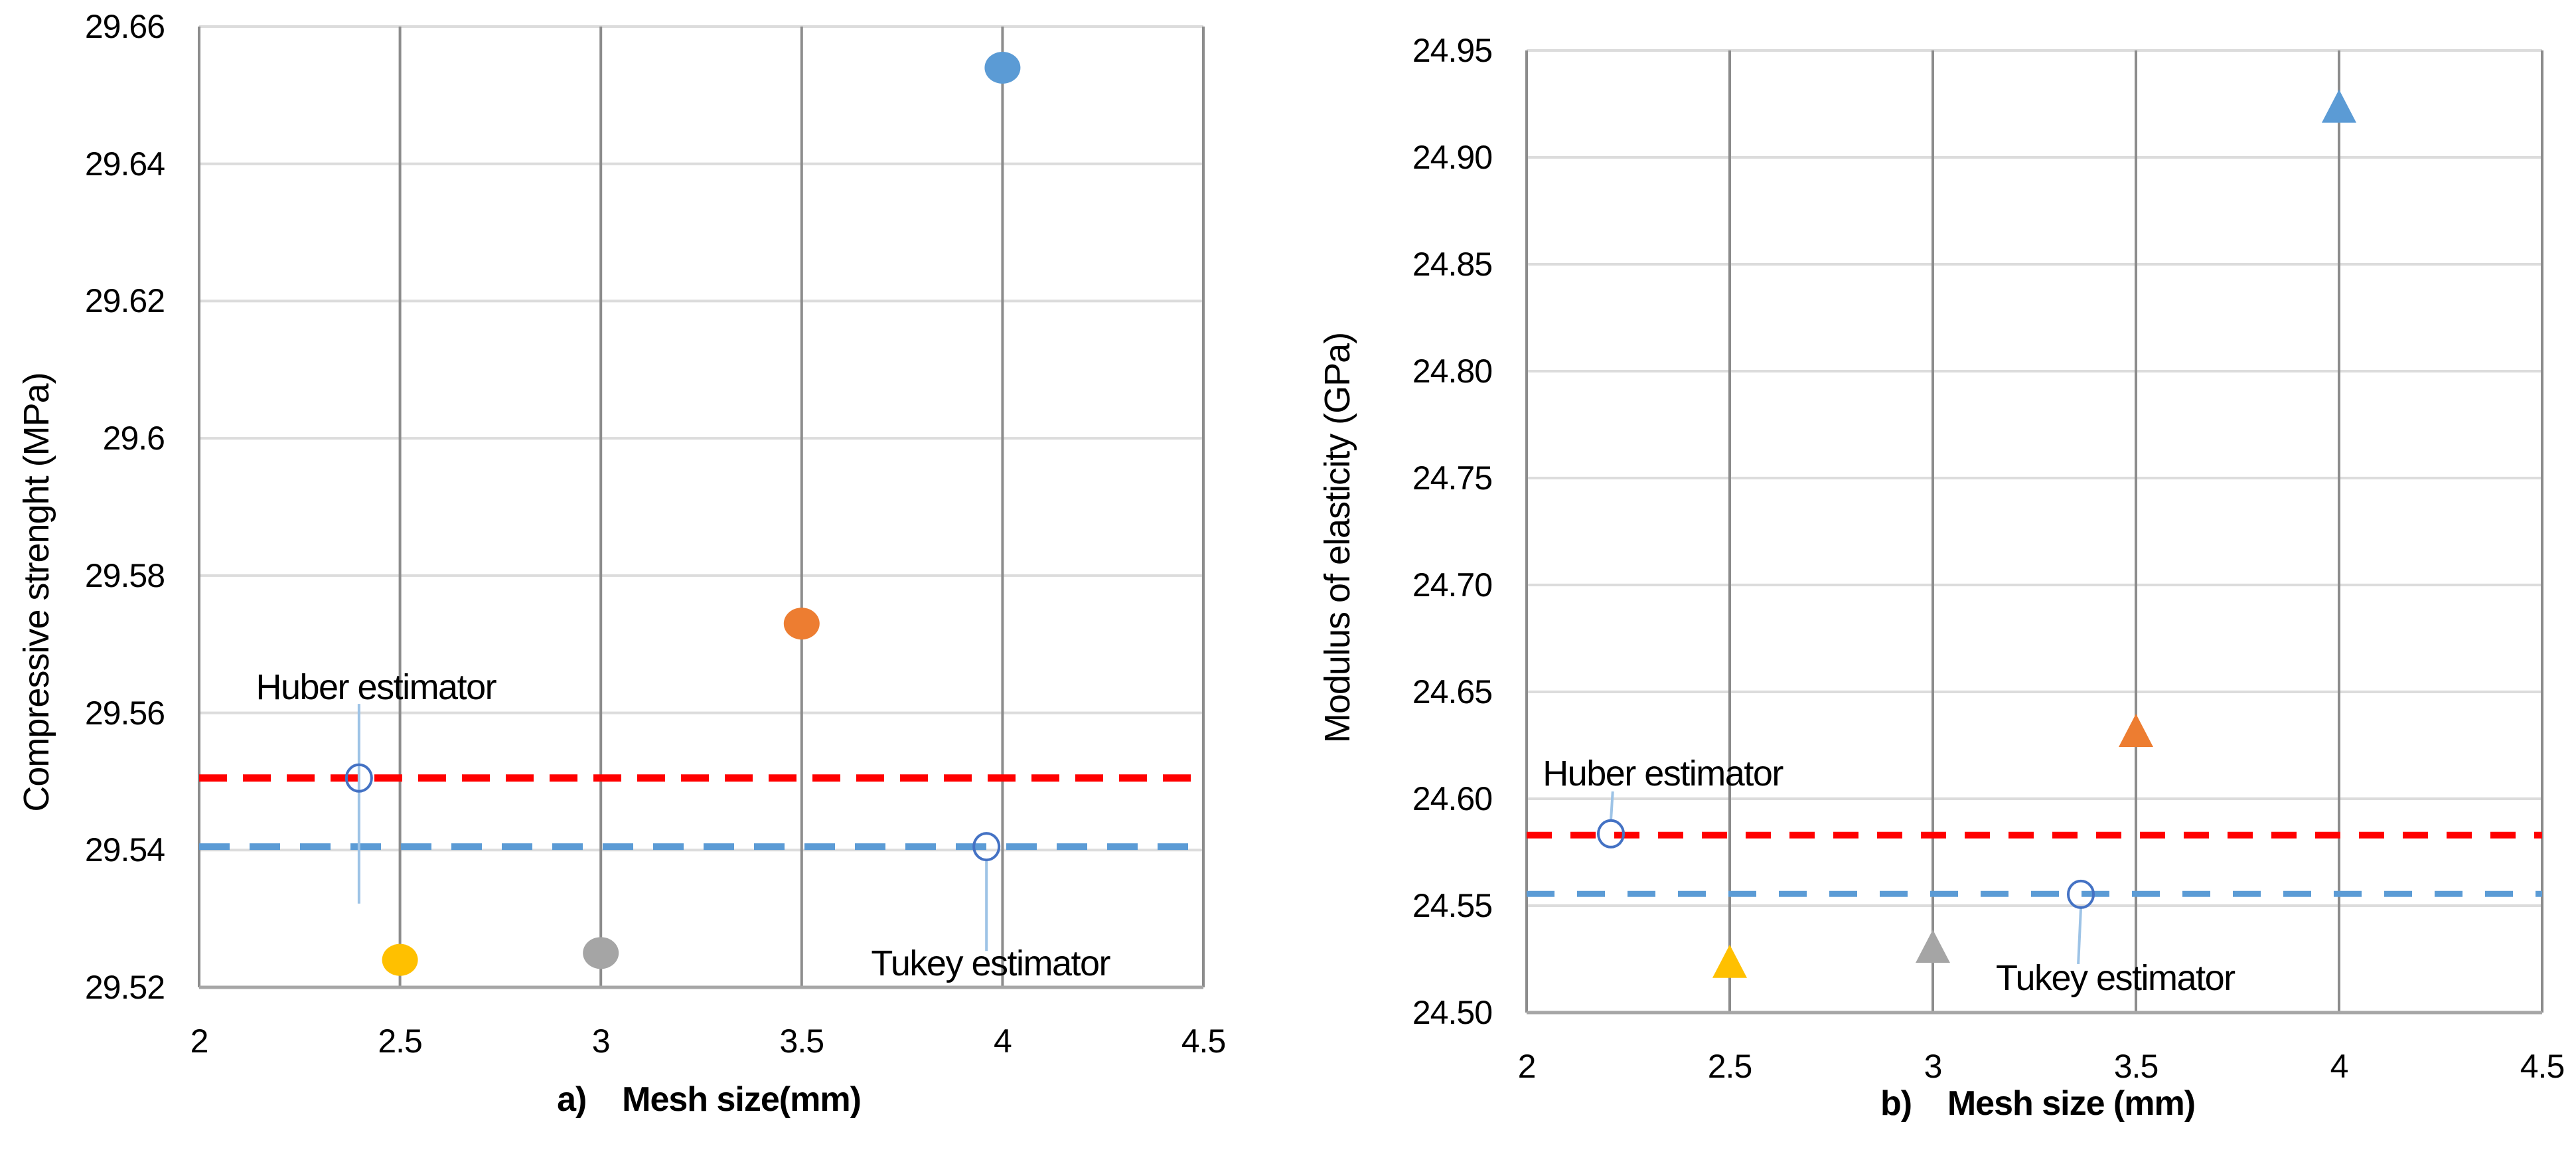  What do you see at coordinates (1453, 691) in the screenshot?
I see `chart-b-ytick-label: 24.65` at bounding box center [1453, 691].